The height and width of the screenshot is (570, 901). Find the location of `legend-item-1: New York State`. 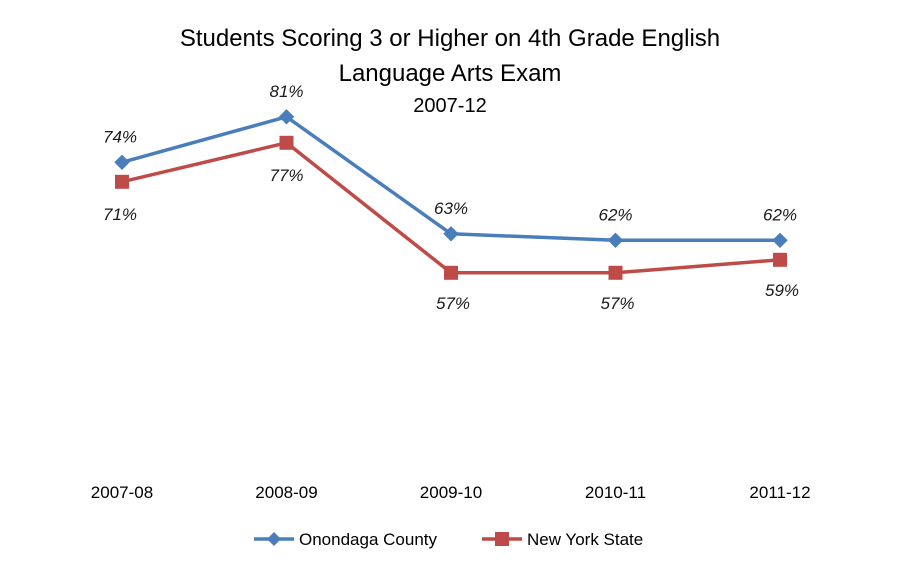

legend-item-1: New York State is located at coordinates (562, 539).